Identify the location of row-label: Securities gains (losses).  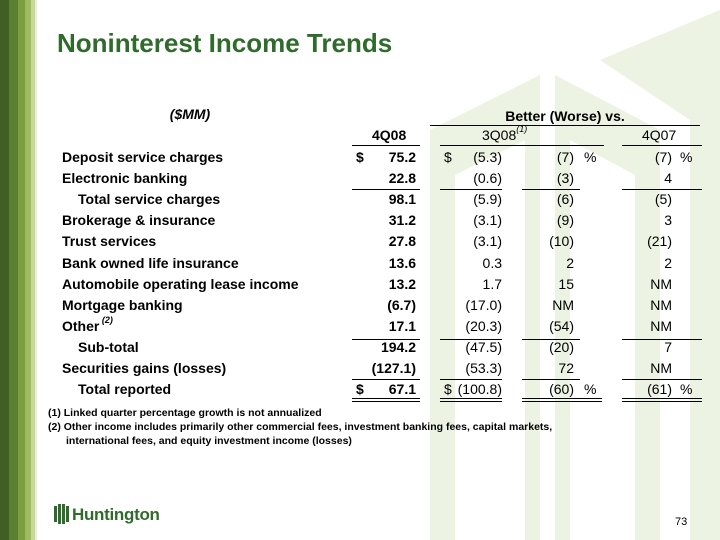
(144, 368).